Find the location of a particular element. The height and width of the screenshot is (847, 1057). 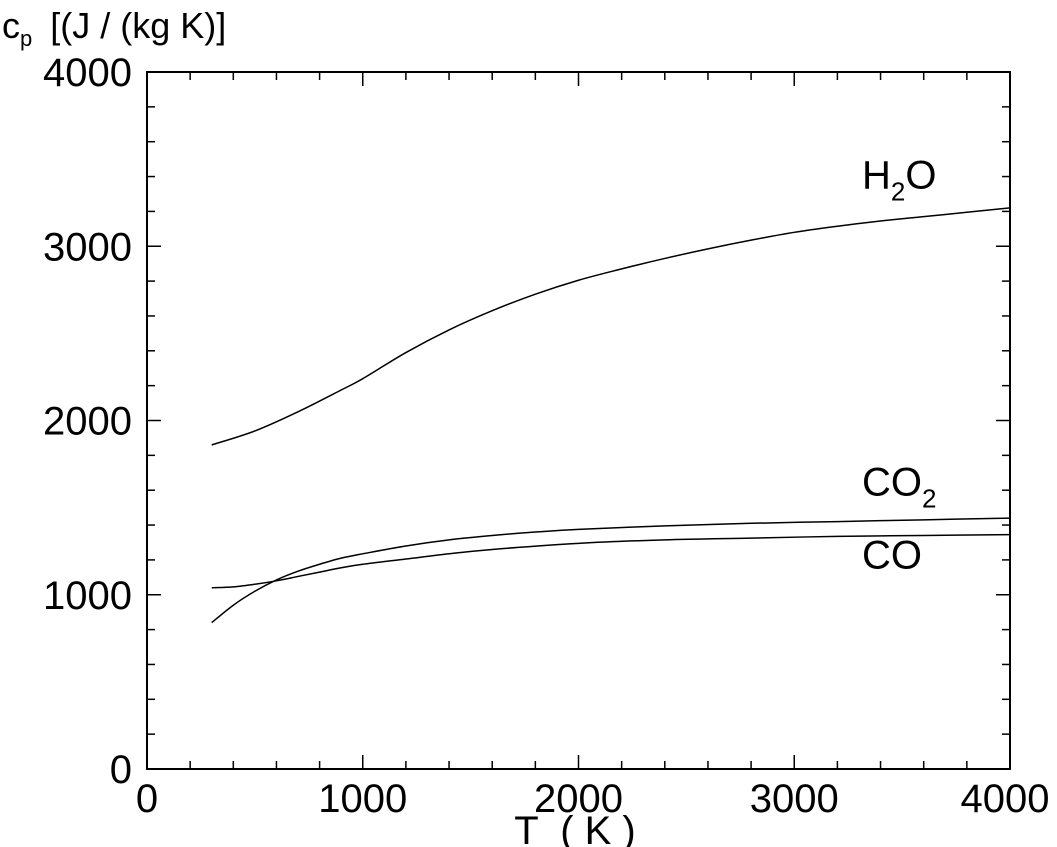

y-tick-label: 3000 is located at coordinates (87, 247).